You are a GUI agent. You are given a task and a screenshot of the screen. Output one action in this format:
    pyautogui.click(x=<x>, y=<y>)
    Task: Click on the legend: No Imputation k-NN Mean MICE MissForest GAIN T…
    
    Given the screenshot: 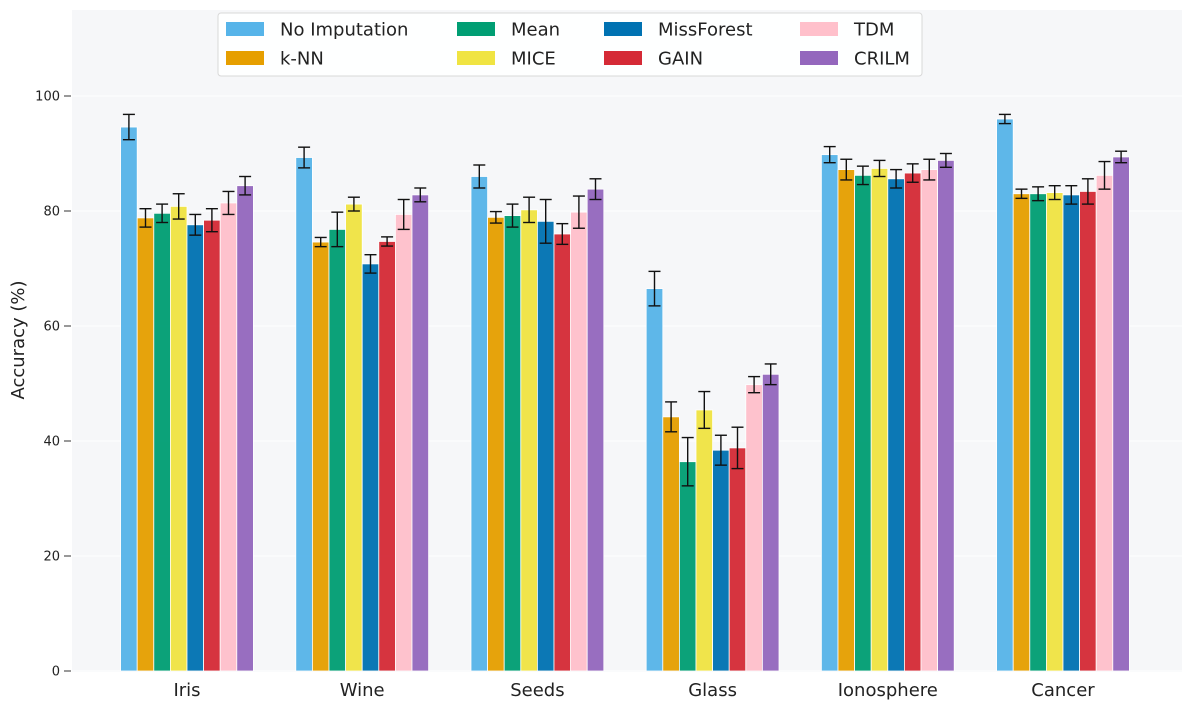 What is the action you would take?
    pyautogui.click(x=570, y=44)
    